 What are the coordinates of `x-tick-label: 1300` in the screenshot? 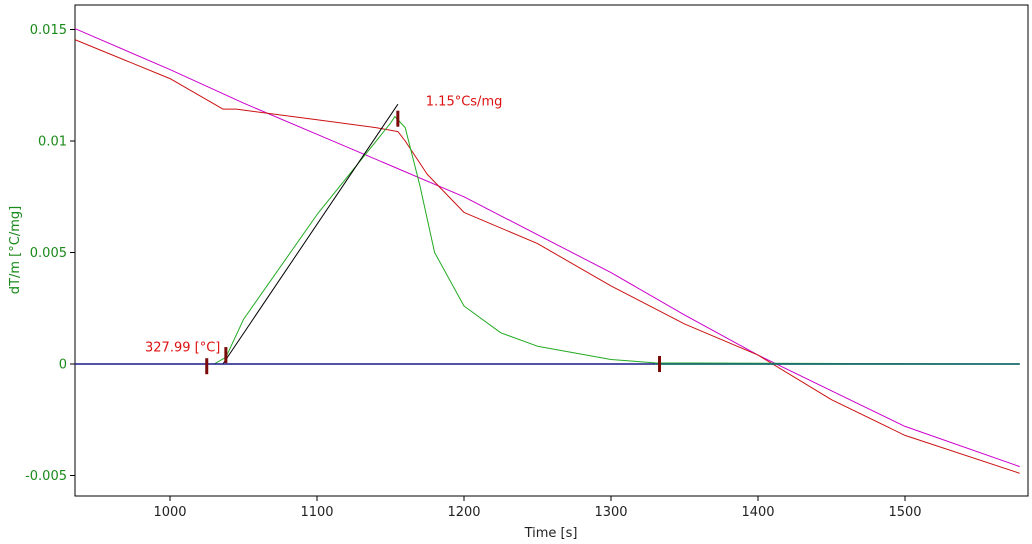 It's located at (610, 512).